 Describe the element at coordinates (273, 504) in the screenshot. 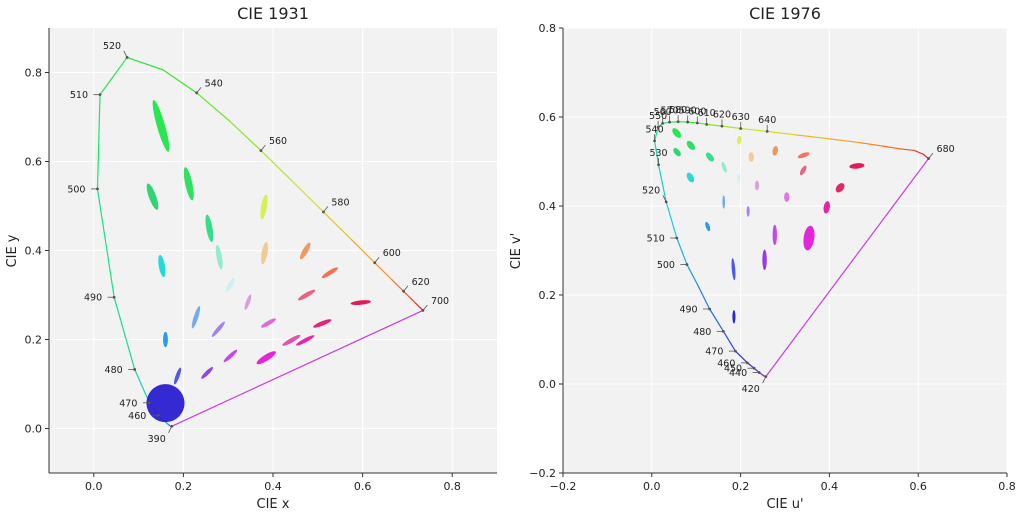

I see `x-axis-label-cie-1931: CIE x` at that location.